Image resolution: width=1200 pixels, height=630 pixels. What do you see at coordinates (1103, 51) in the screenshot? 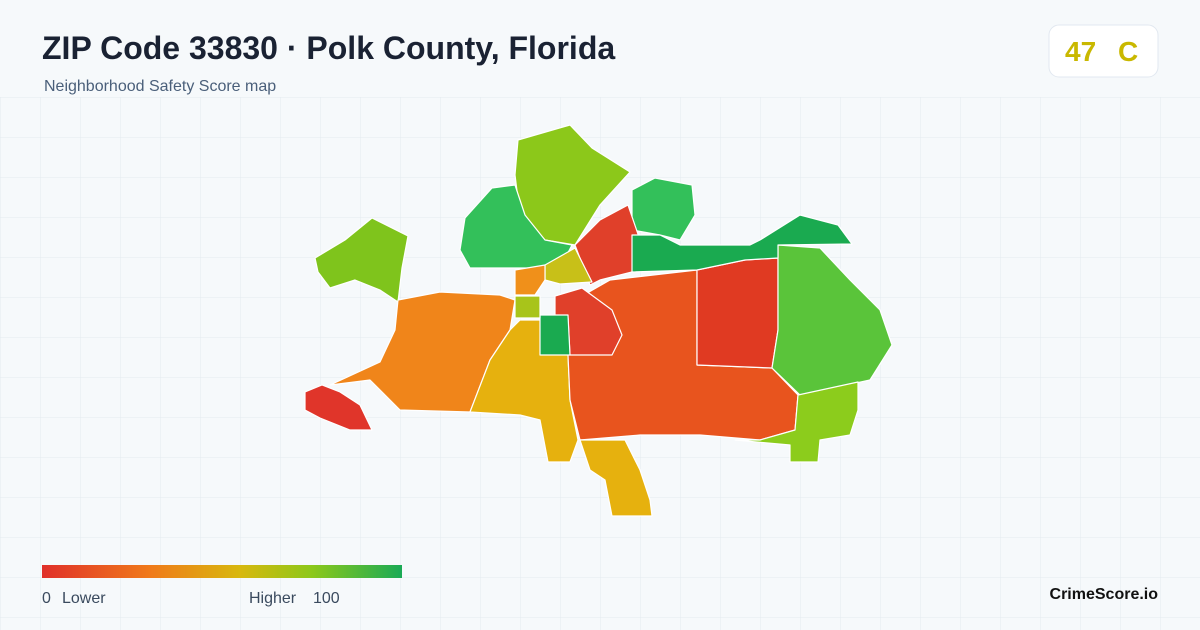
I see `score-card` at bounding box center [1103, 51].